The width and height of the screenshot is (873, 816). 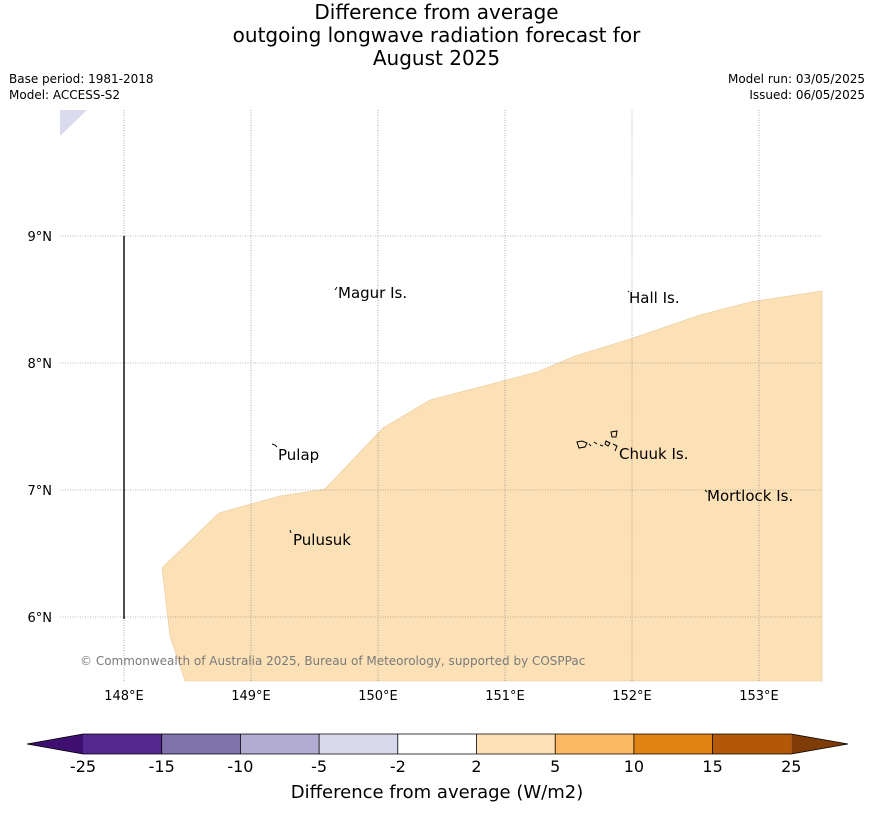 I want to click on lat-label-7n: 7°N, so click(x=40, y=491).